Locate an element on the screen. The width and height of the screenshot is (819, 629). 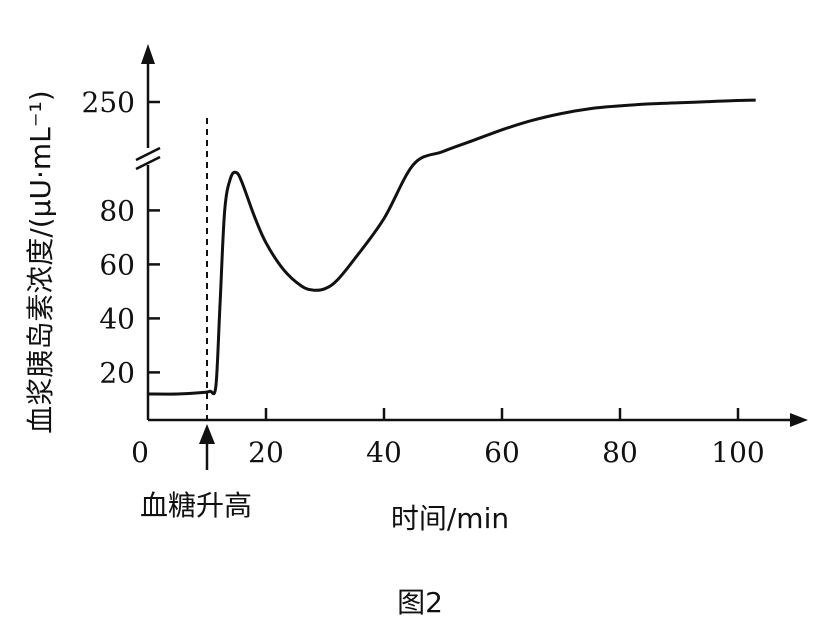
x-tick-label: 60 is located at coordinates (502, 452).